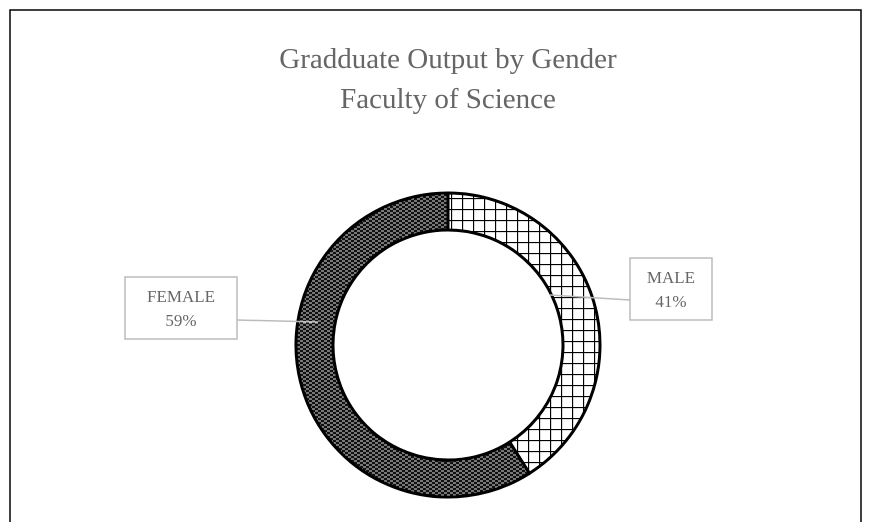  What do you see at coordinates (180, 320) in the screenshot?
I see `data-label-value: 59%` at bounding box center [180, 320].